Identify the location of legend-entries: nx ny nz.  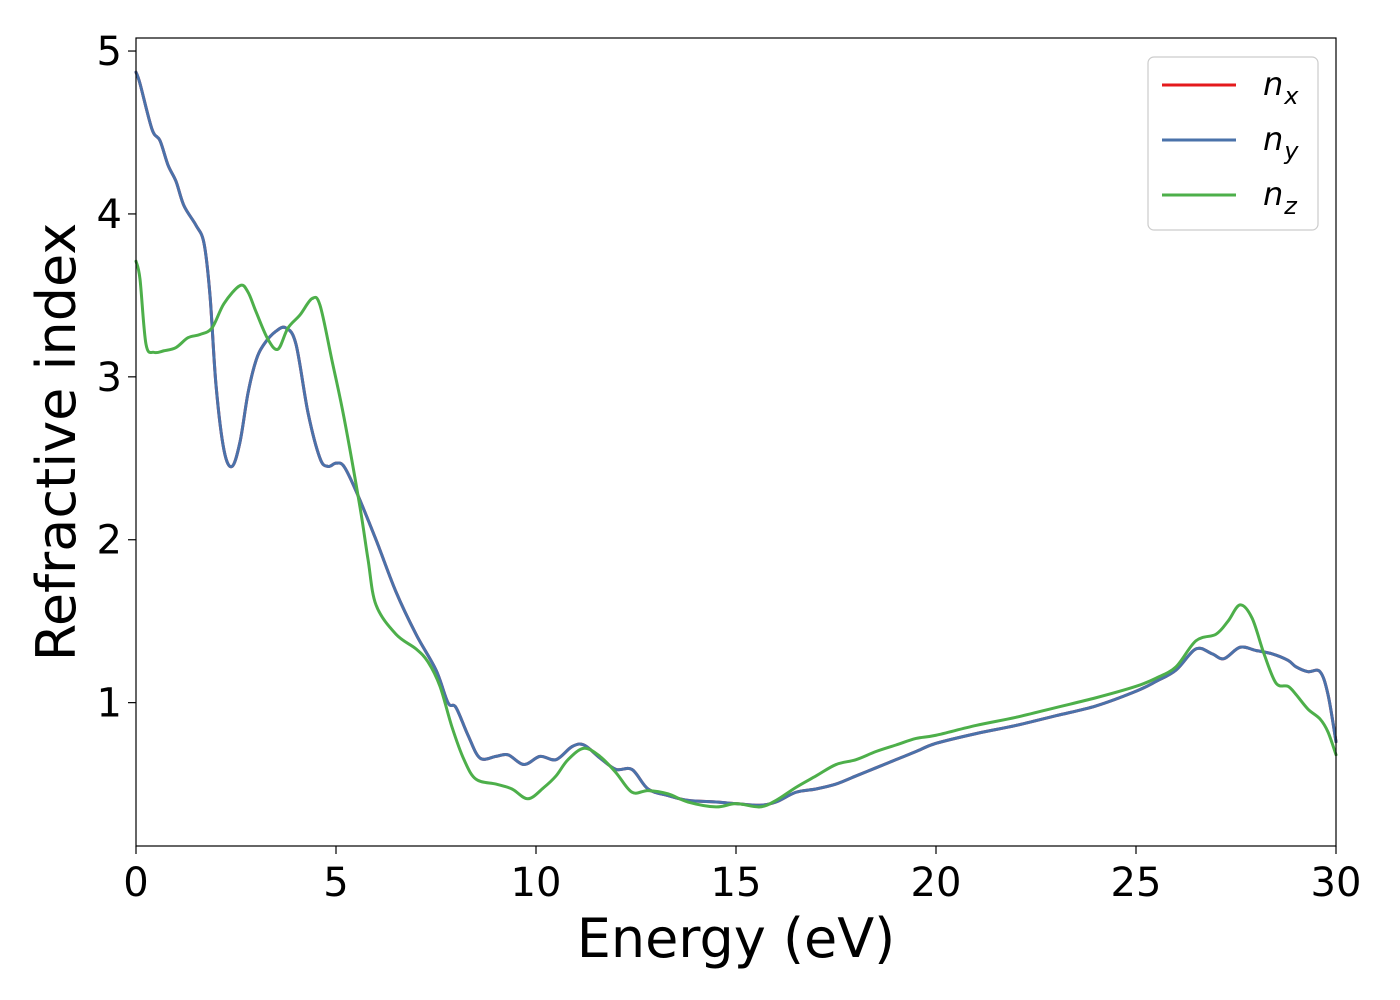
(1230, 142).